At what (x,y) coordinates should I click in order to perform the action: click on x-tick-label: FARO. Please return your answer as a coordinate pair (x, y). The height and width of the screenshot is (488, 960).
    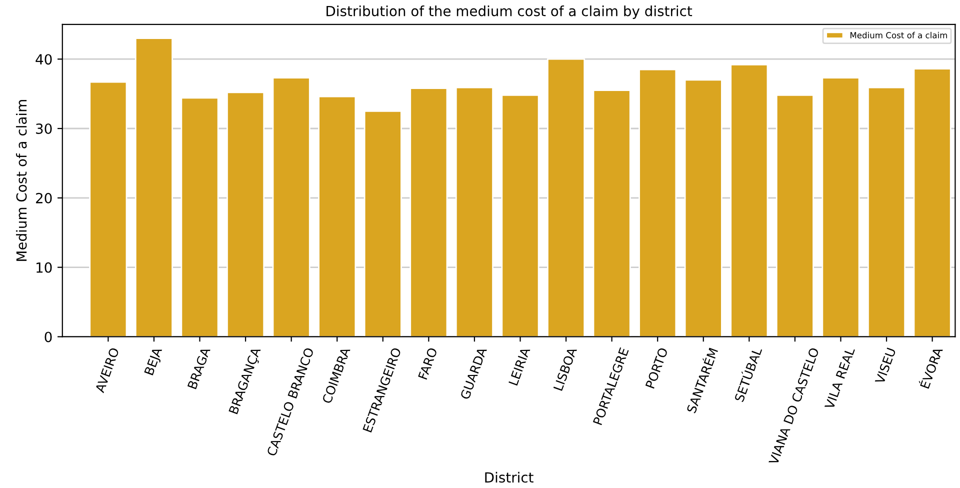
    Looking at the image, I should click on (428, 363).